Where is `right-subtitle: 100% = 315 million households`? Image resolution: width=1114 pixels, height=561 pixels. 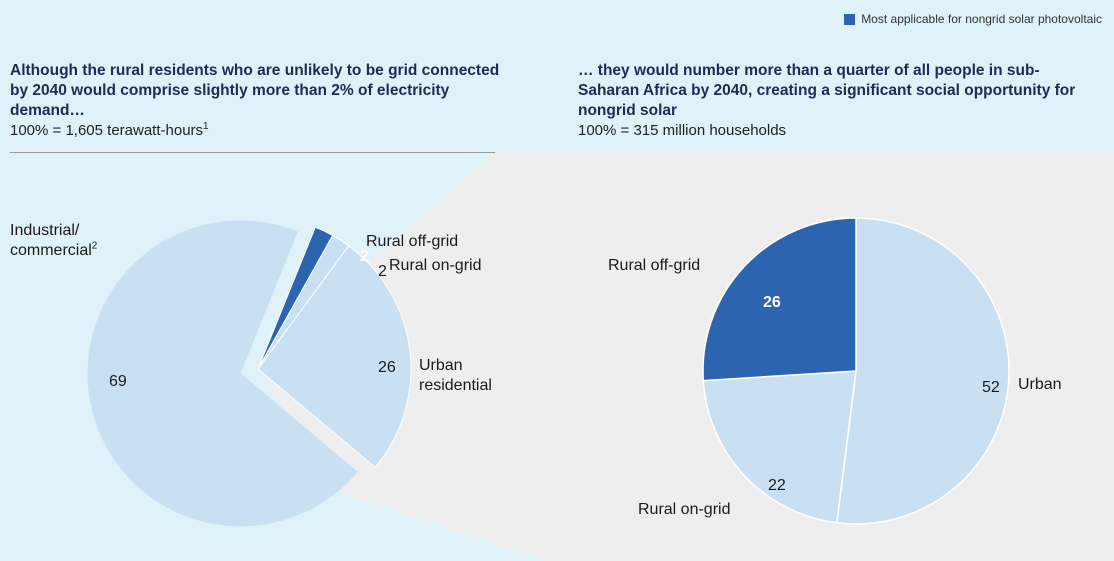
right-subtitle: 100% = 315 million households is located at coordinates (682, 130).